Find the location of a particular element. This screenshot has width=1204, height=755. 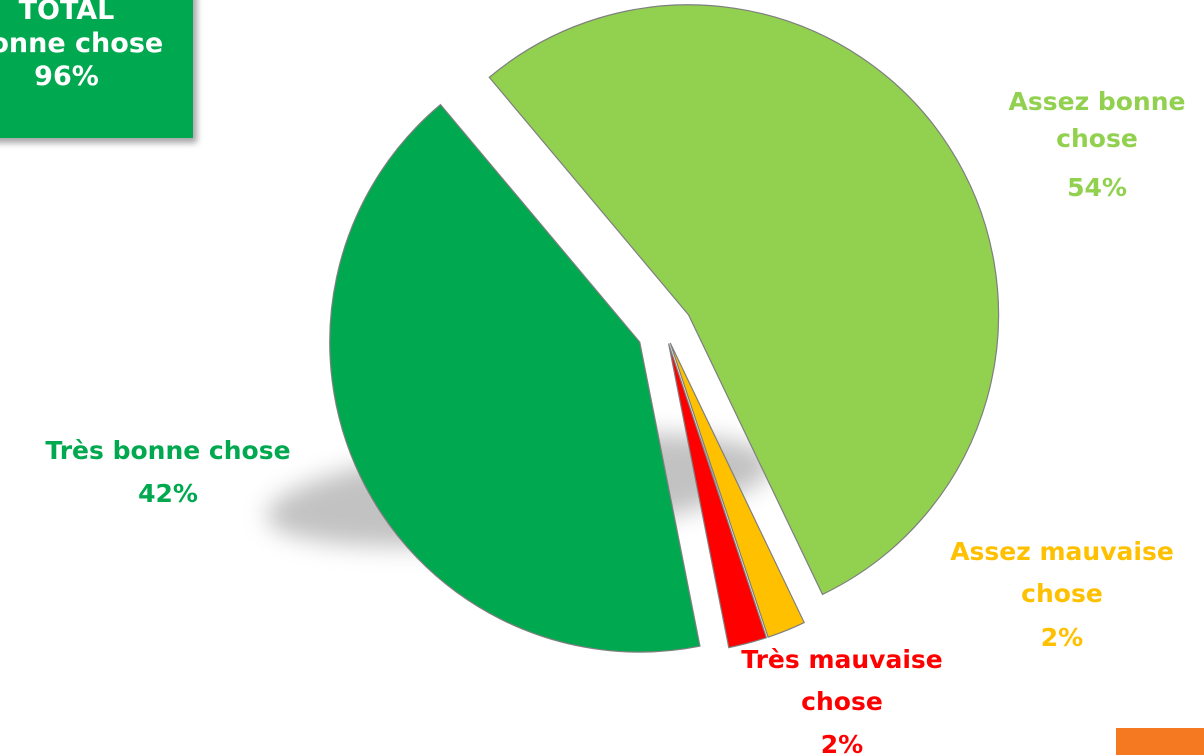

slice-label-assez-bonne-chose: Assez bonne chose 54% is located at coordinates (1097, 144).